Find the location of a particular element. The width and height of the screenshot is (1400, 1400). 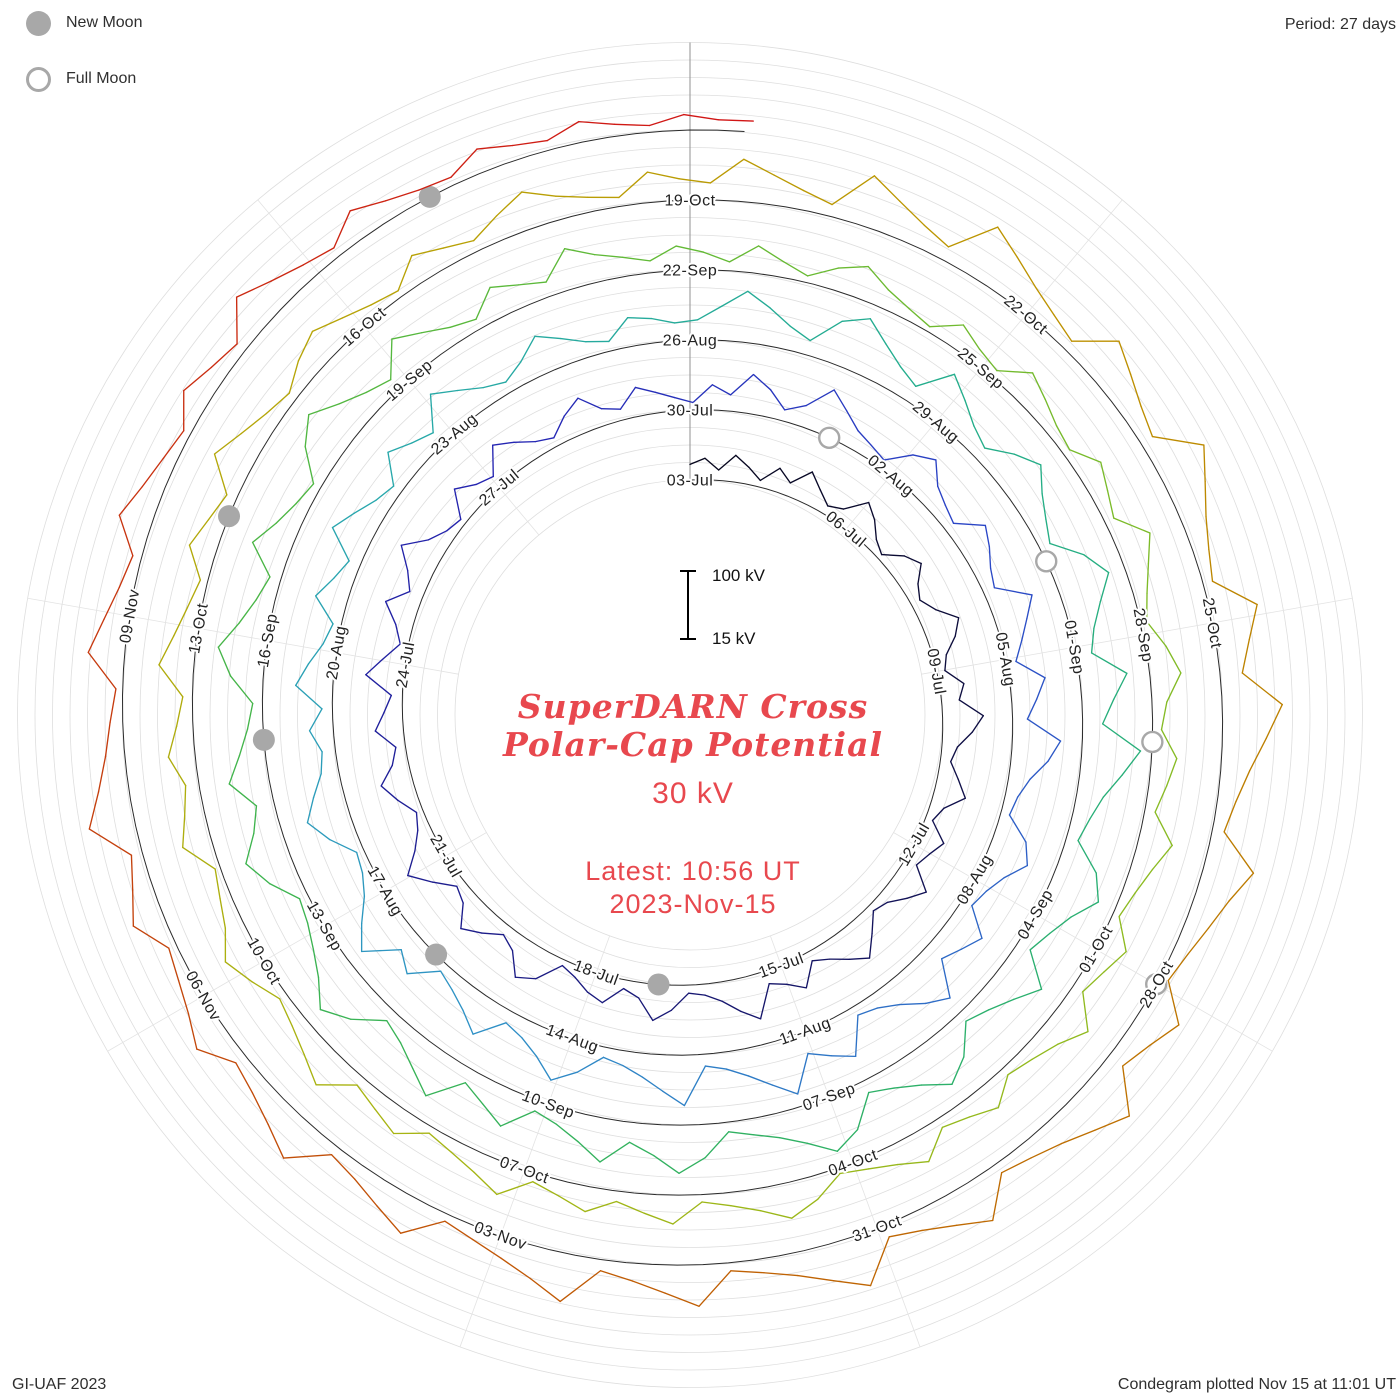

grid-spoke is located at coordinates (981, 367).